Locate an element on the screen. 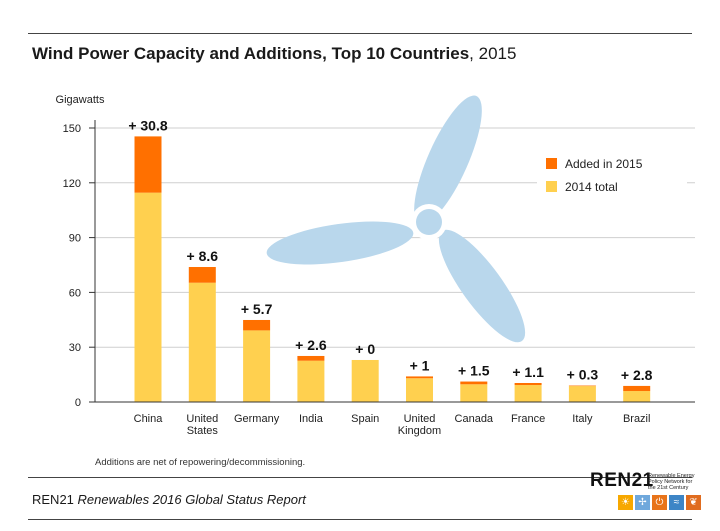  x-tick-label: France is located at coordinates (528, 419).